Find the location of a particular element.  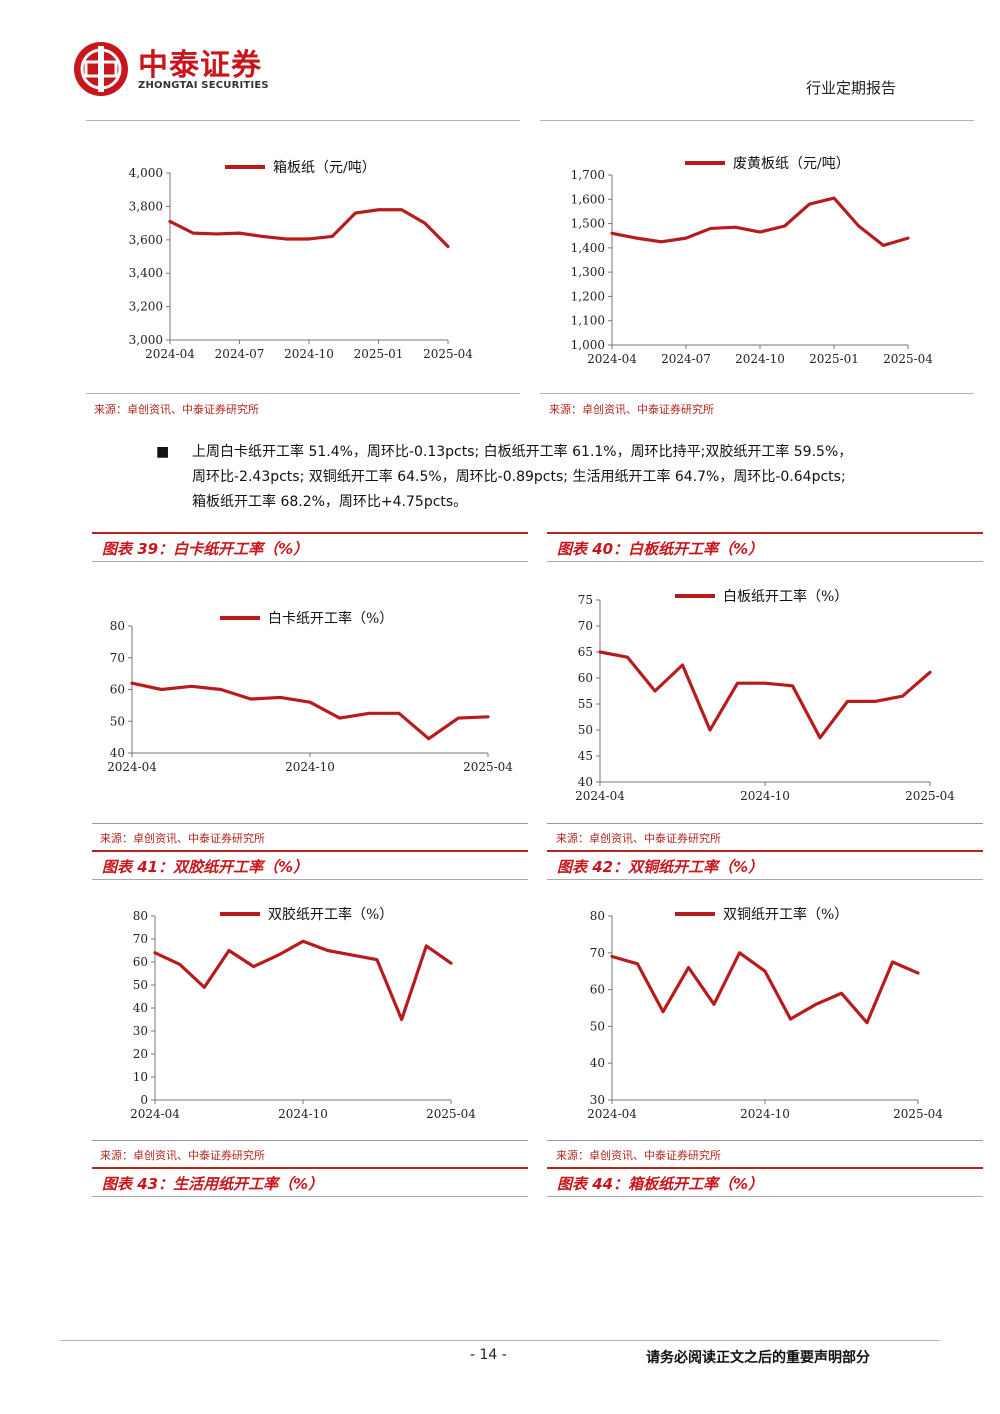

legend-label: 双铜纸开工率（%） is located at coordinates (785, 914).